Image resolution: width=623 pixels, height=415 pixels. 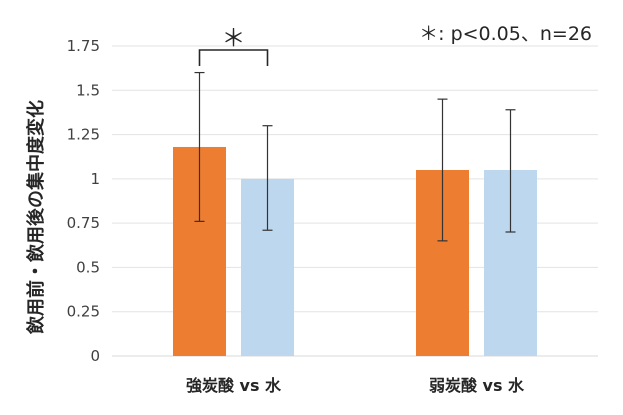 What do you see at coordinates (505, 34) in the screenshot?
I see `annotation-note: ＊: p<0.05、n=26` at bounding box center [505, 34].